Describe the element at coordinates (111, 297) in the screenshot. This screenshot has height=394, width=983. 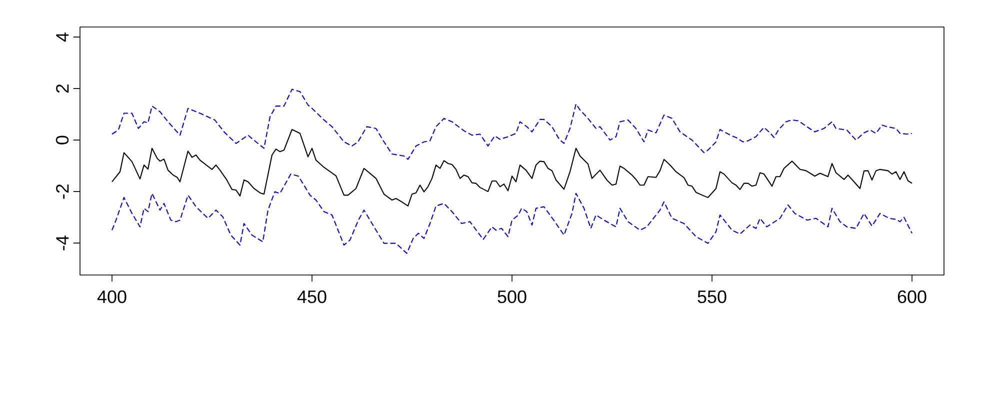
I see `x-tick-label: 400` at that location.